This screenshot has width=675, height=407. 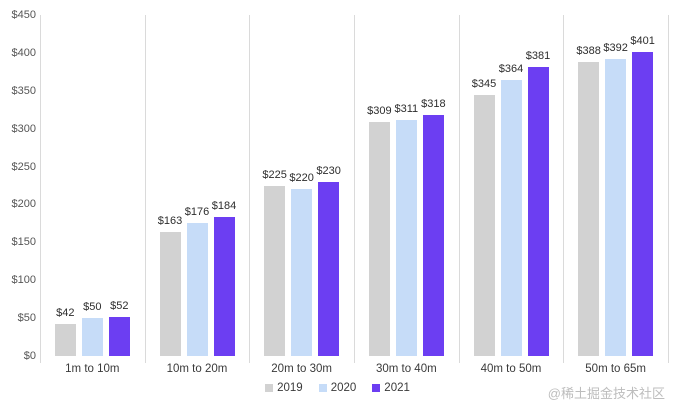 I want to click on bar-value-label: $52, so click(x=119, y=305).